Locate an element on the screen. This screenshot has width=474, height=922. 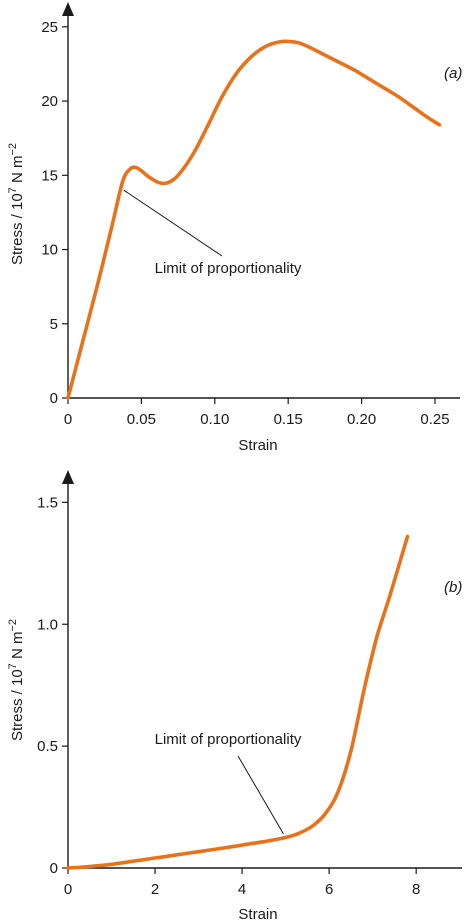
chart-a-x-tick-label: 0.15 is located at coordinates (288, 419).